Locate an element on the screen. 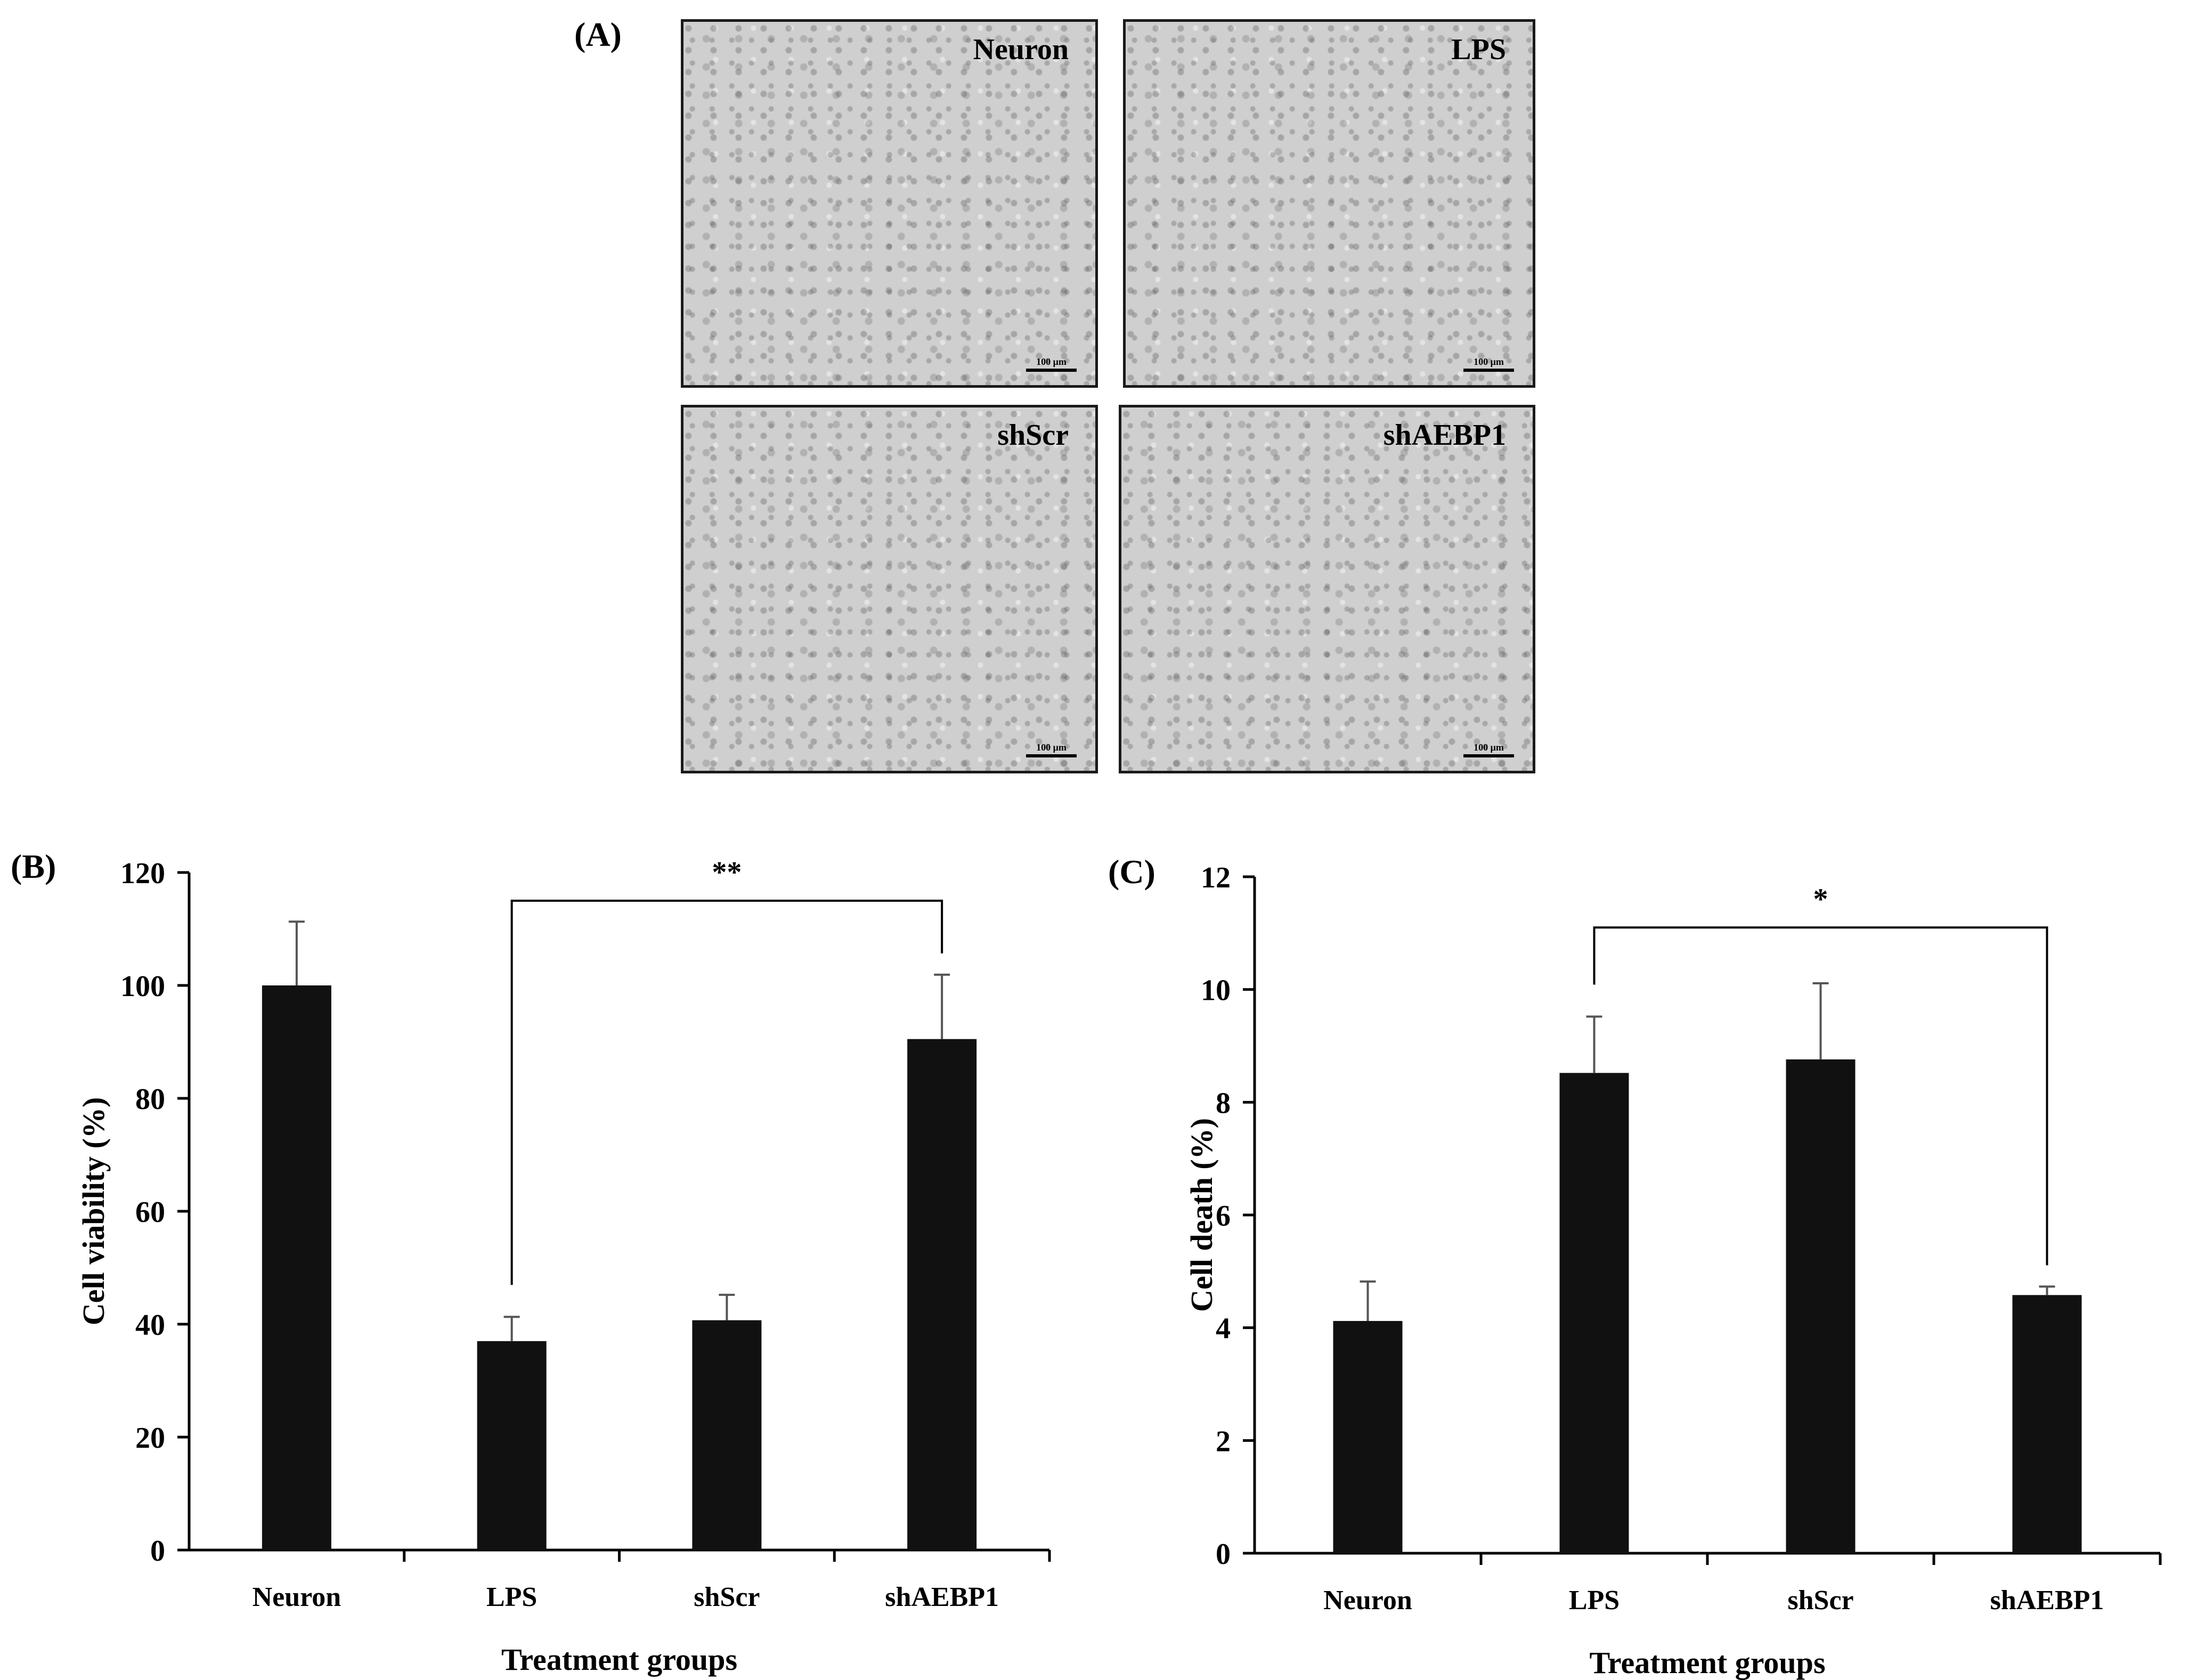 The height and width of the screenshot is (1680, 2189). y-tick-label: 2 is located at coordinates (1223, 1441).